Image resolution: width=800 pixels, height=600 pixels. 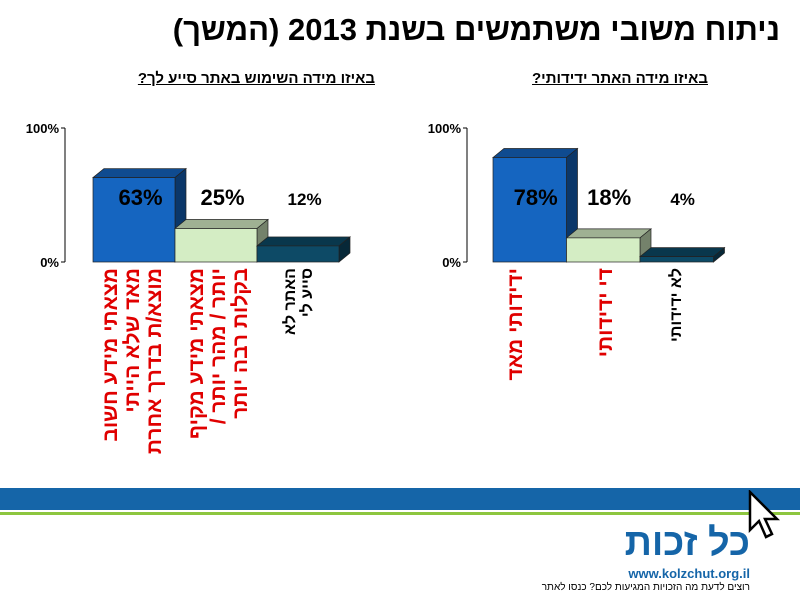 What do you see at coordinates (764, 514) in the screenshot?
I see `mouse-cursor-icon` at bounding box center [764, 514].